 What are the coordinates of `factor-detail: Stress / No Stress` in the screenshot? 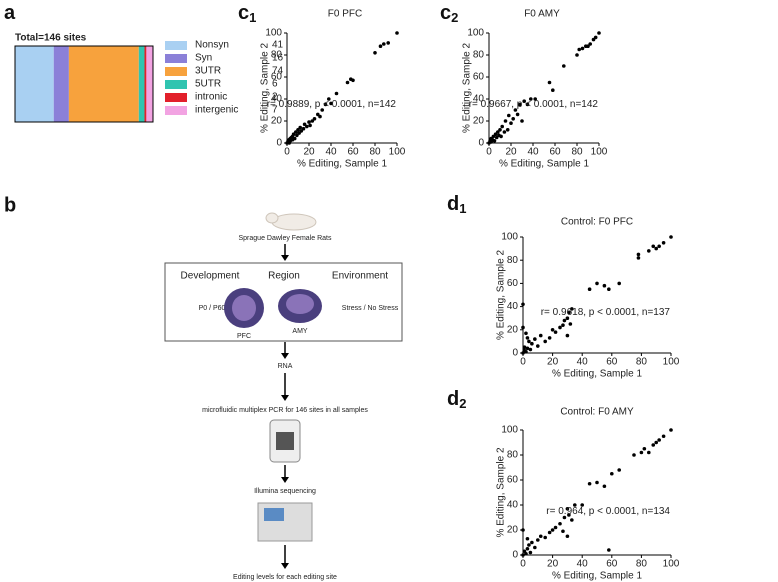 It's located at (370, 308).